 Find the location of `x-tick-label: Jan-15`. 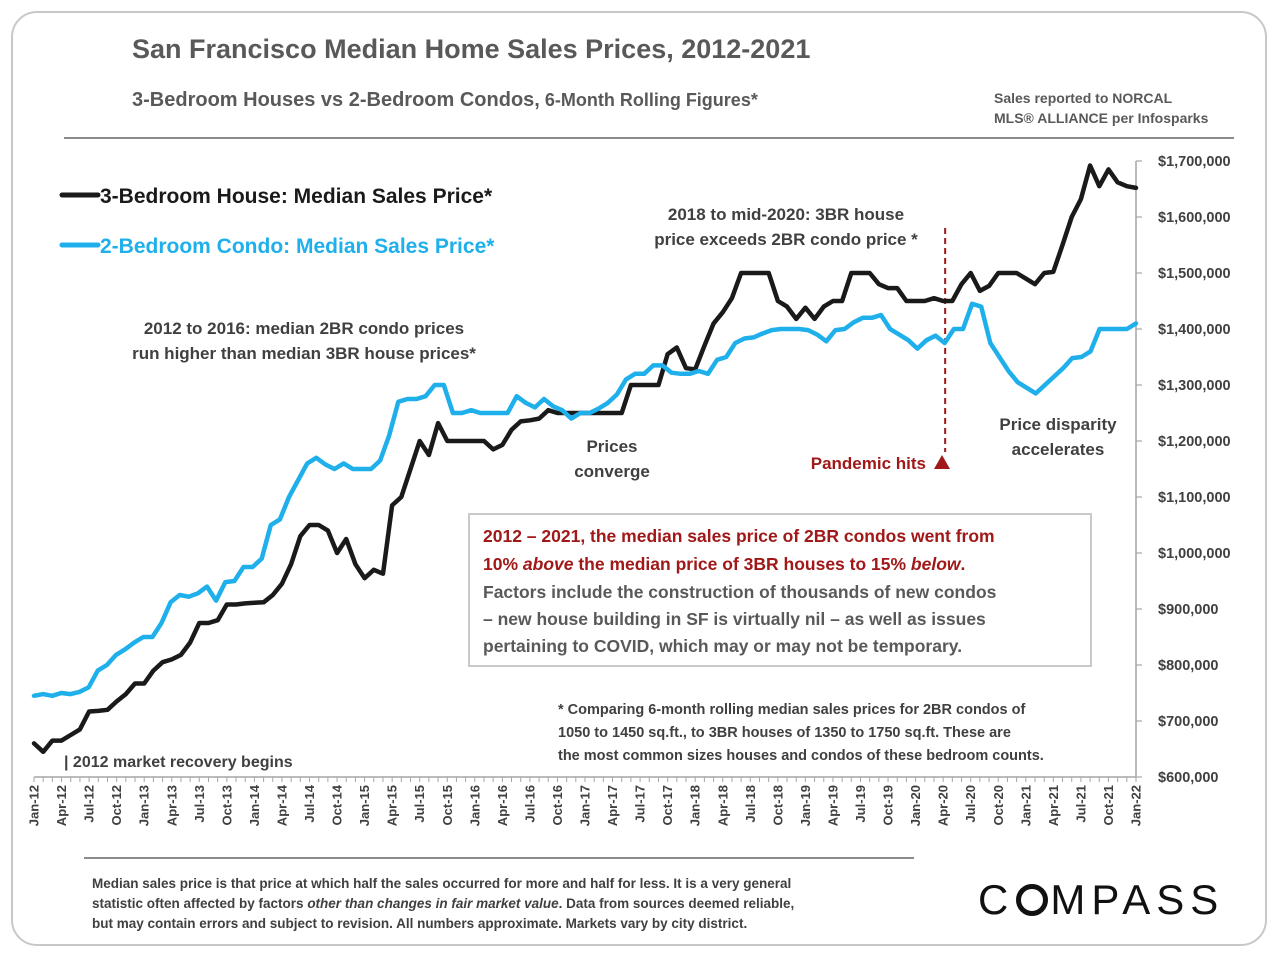

x-tick-label: Jan-15 is located at coordinates (364, 805).